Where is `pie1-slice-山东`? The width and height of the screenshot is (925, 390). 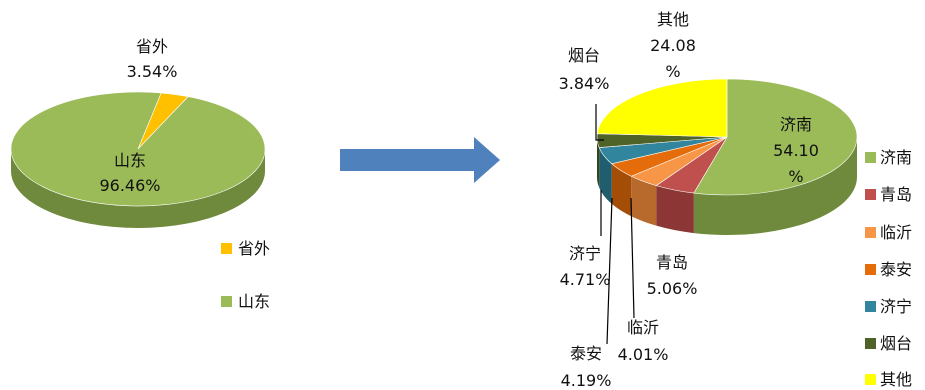
pie1-slice-山东 is located at coordinates (138, 149).